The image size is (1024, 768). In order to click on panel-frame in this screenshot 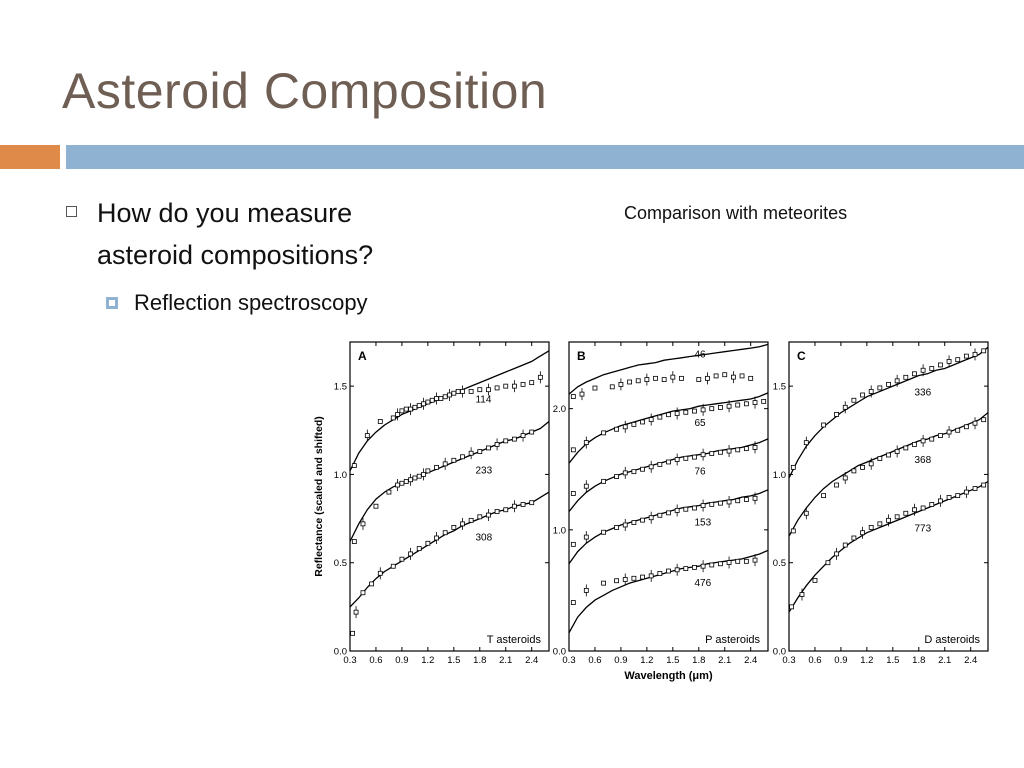, I will do `click(449, 496)`.